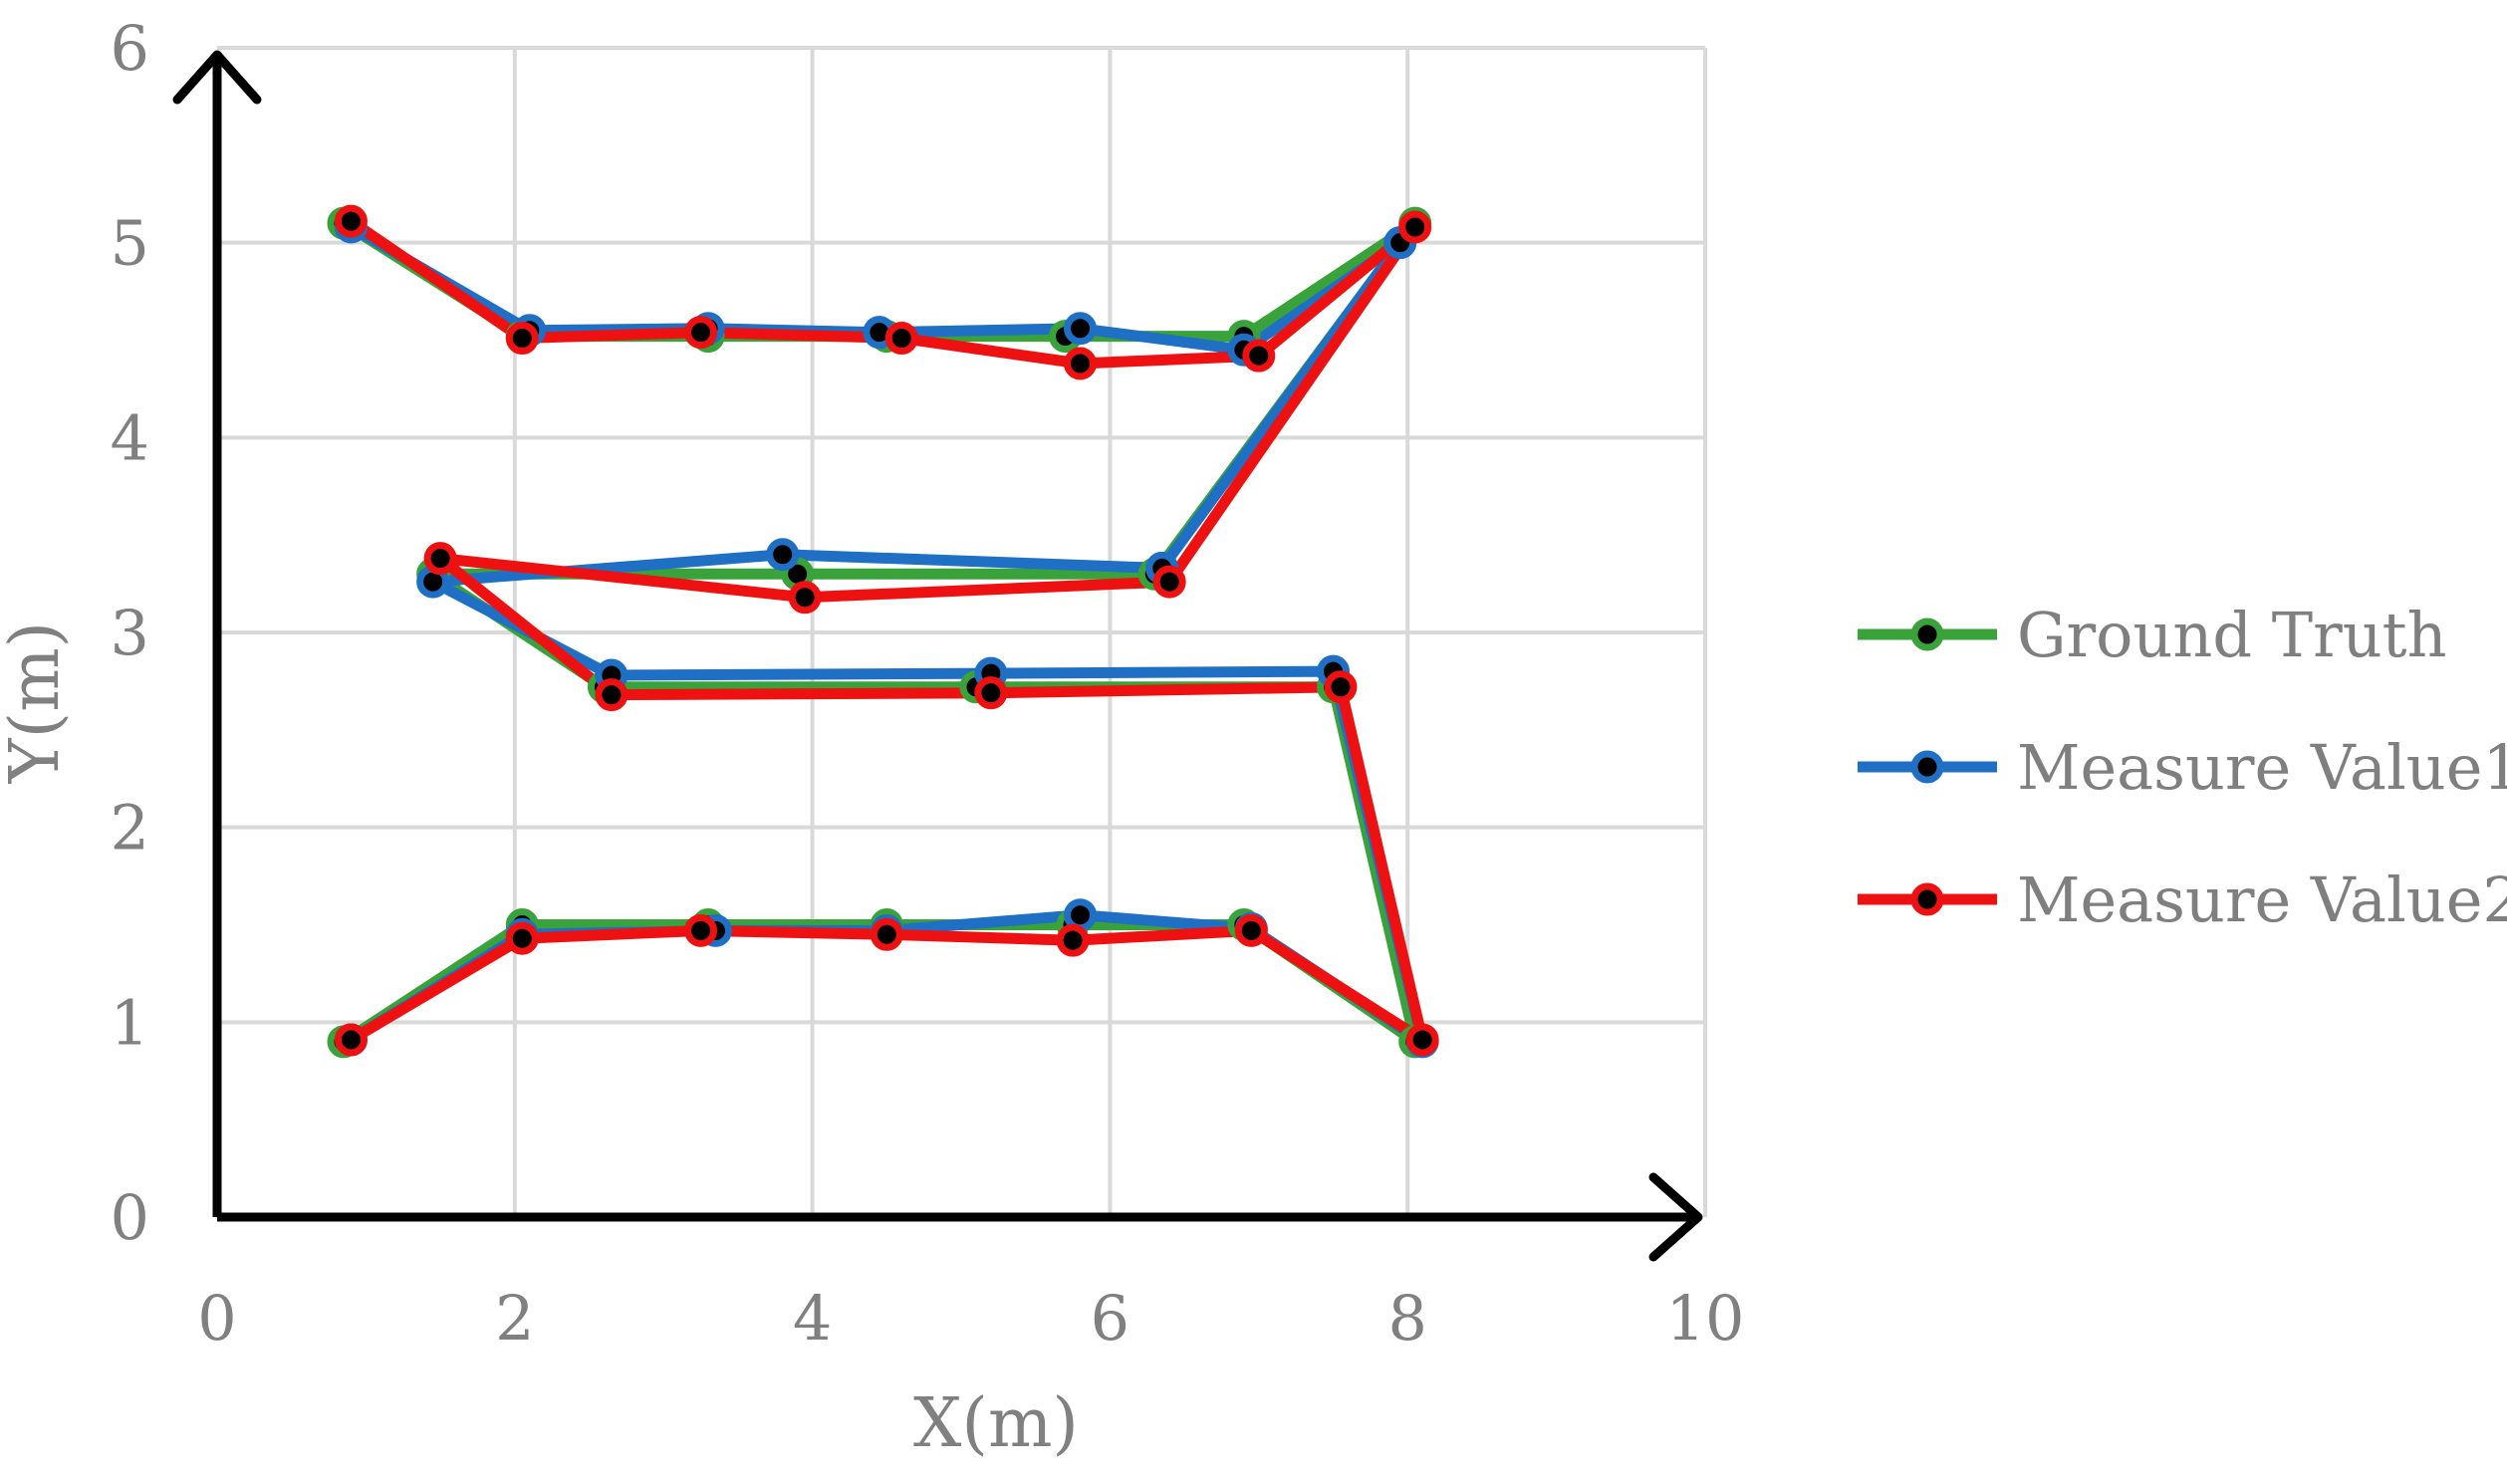 This screenshot has width=2507, height=1484. What do you see at coordinates (1406, 1318) in the screenshot?
I see `x-tick-label: 8` at bounding box center [1406, 1318].